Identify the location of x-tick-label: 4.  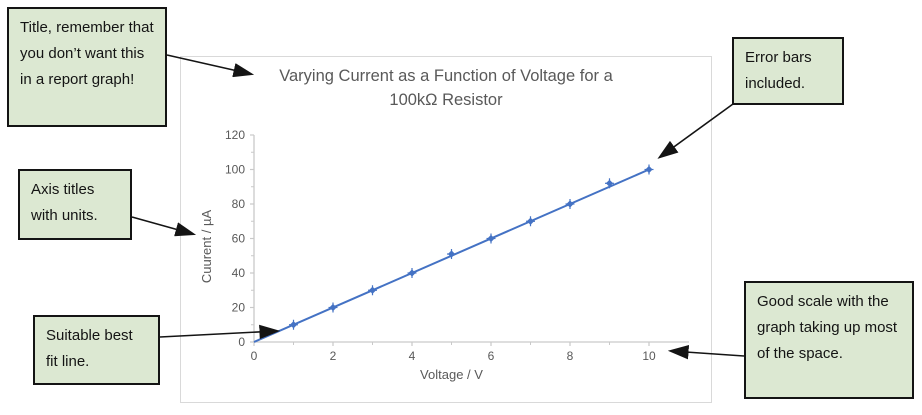
(412, 356).